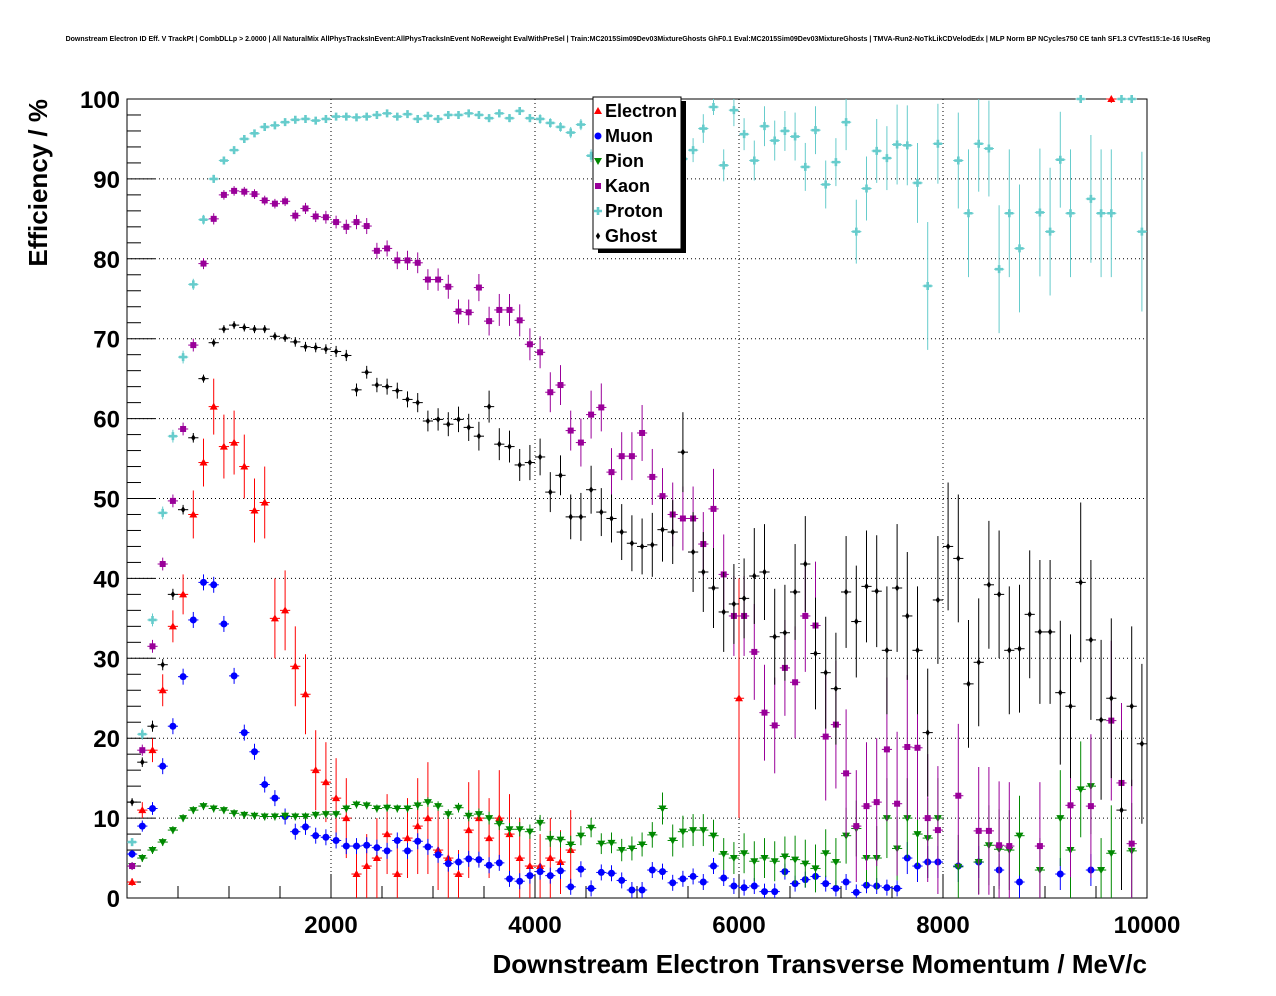 This screenshot has width=1276, height=996. What do you see at coordinates (942, 925) in the screenshot?
I see `x-tick-label: 8000` at bounding box center [942, 925].